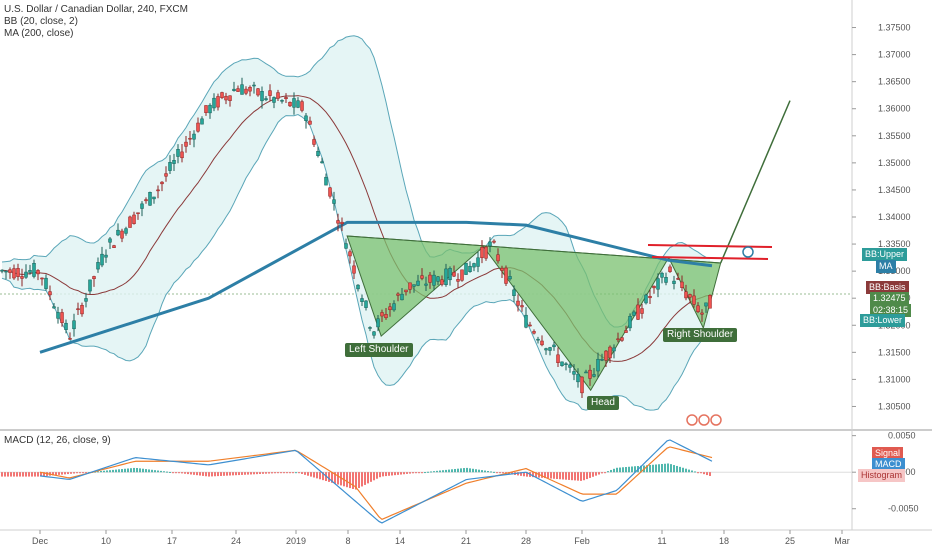 This screenshot has height=550, width=932. Describe the element at coordinates (894, 406) in the screenshot. I see `price-tick-label: 1.30500` at that location.